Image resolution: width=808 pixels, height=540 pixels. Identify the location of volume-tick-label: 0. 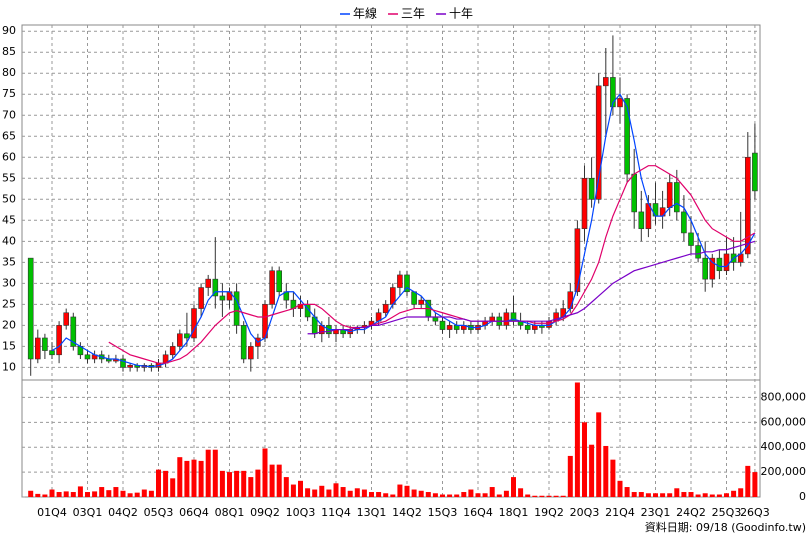
(802, 496).